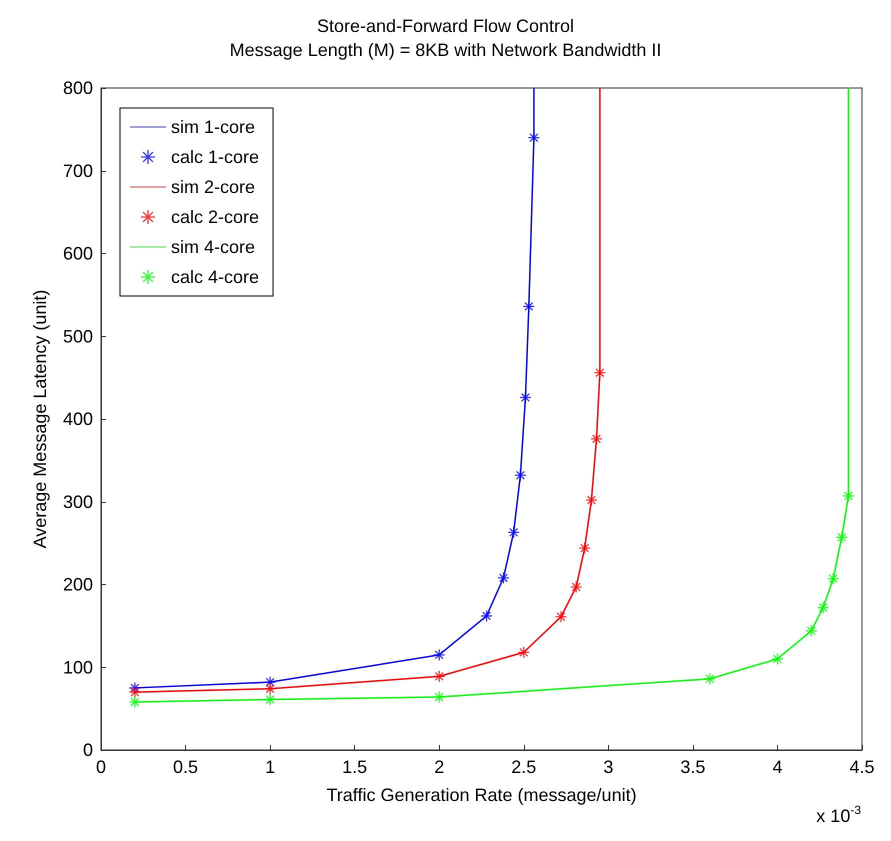 This screenshot has height=841, width=891. Describe the element at coordinates (77, 254) in the screenshot. I see `y-tick-label: 600` at that location.